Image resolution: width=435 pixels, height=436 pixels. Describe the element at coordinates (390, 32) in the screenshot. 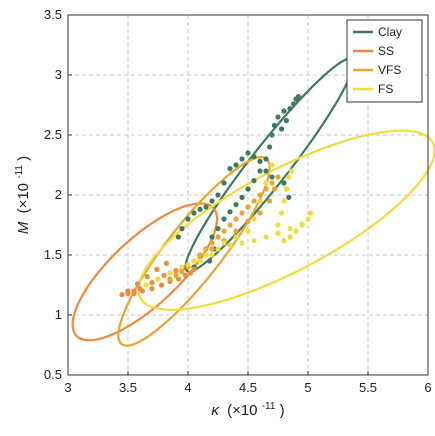

I see `legend-label-clay: Clay` at that location.